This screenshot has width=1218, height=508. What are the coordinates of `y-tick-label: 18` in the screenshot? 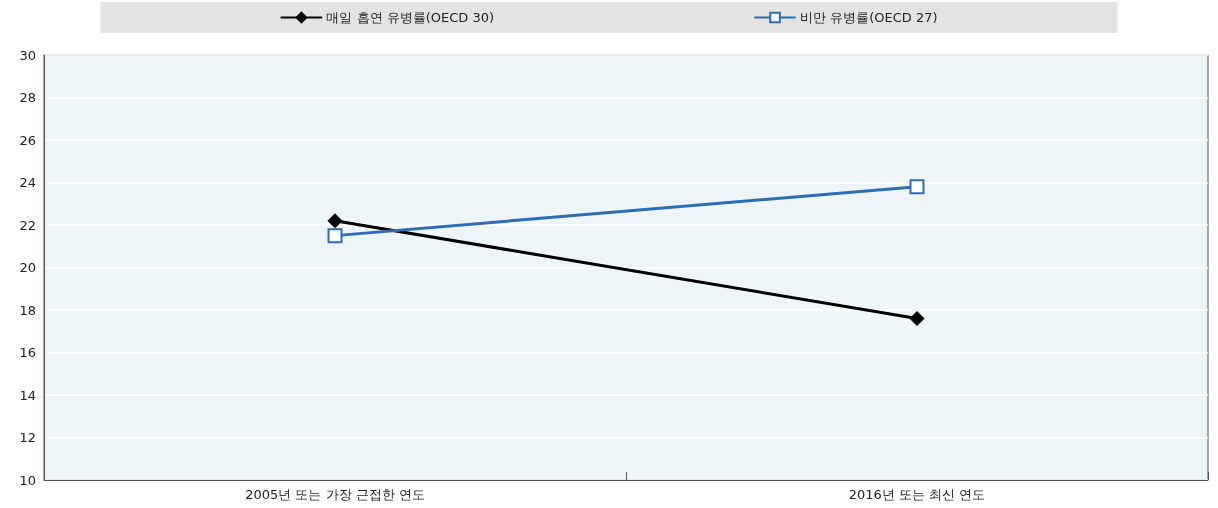 It's located at (27, 310).